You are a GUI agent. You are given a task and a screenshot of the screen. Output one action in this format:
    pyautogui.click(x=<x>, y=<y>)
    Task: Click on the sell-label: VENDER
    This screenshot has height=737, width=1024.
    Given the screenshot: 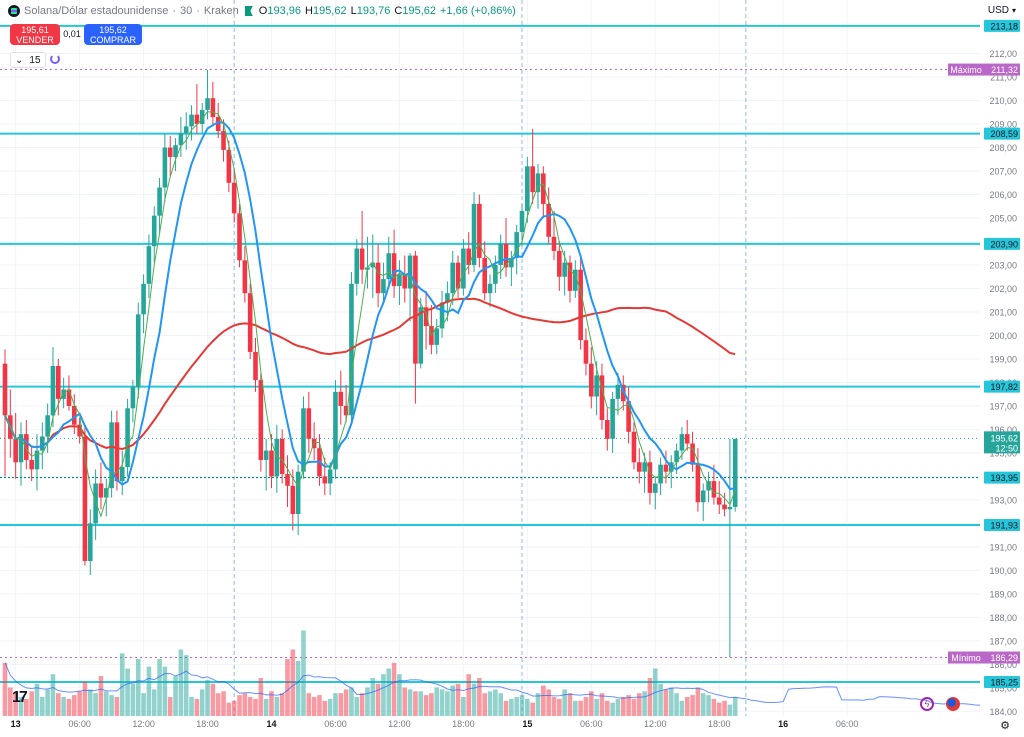 What is the action you would take?
    pyautogui.click(x=35, y=40)
    